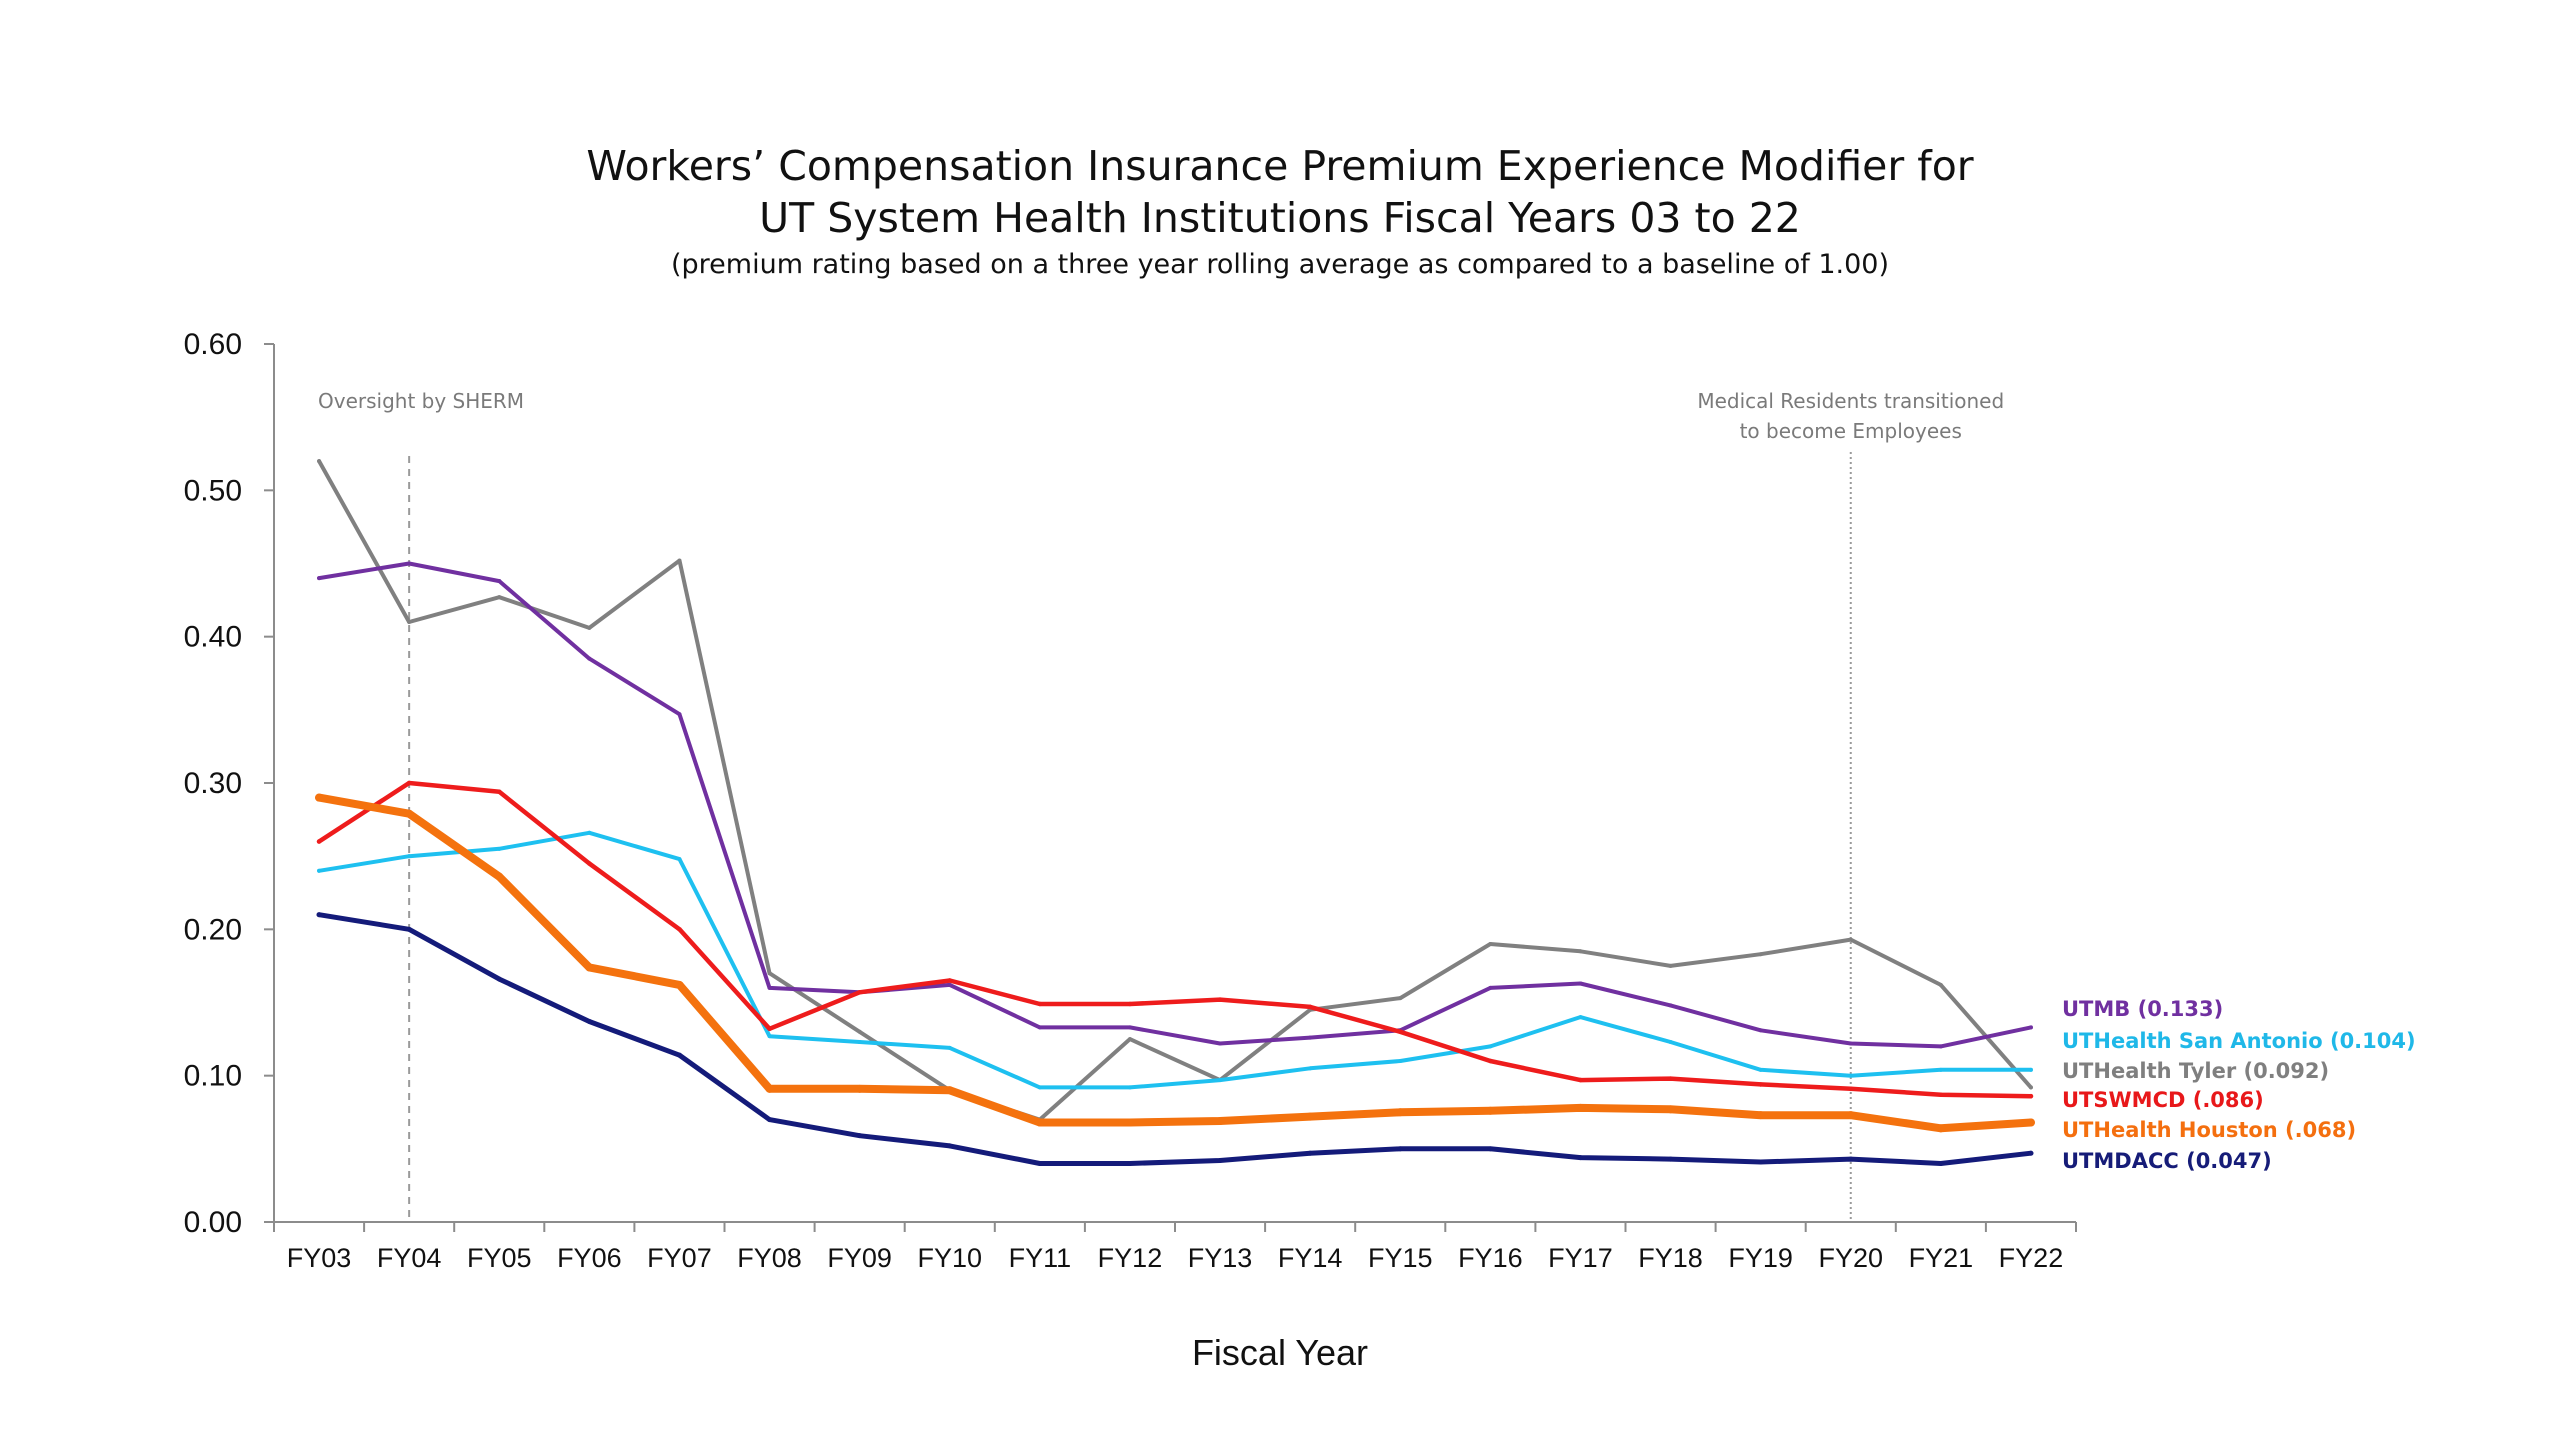  Describe the element at coordinates (859, 1258) in the screenshot. I see `x-tick-label: FY09` at that location.